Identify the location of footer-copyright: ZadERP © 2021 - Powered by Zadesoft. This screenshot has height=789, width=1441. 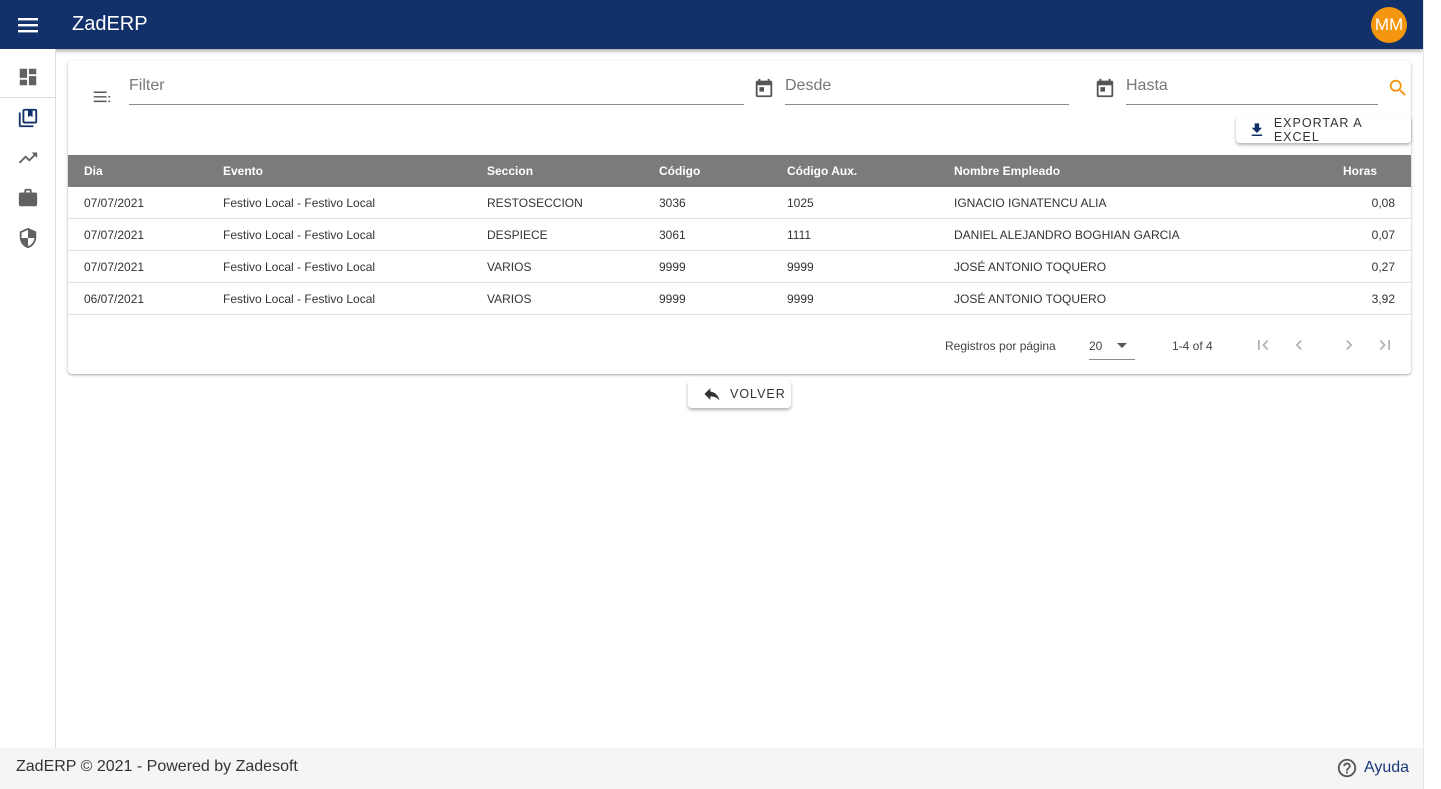
(157, 766).